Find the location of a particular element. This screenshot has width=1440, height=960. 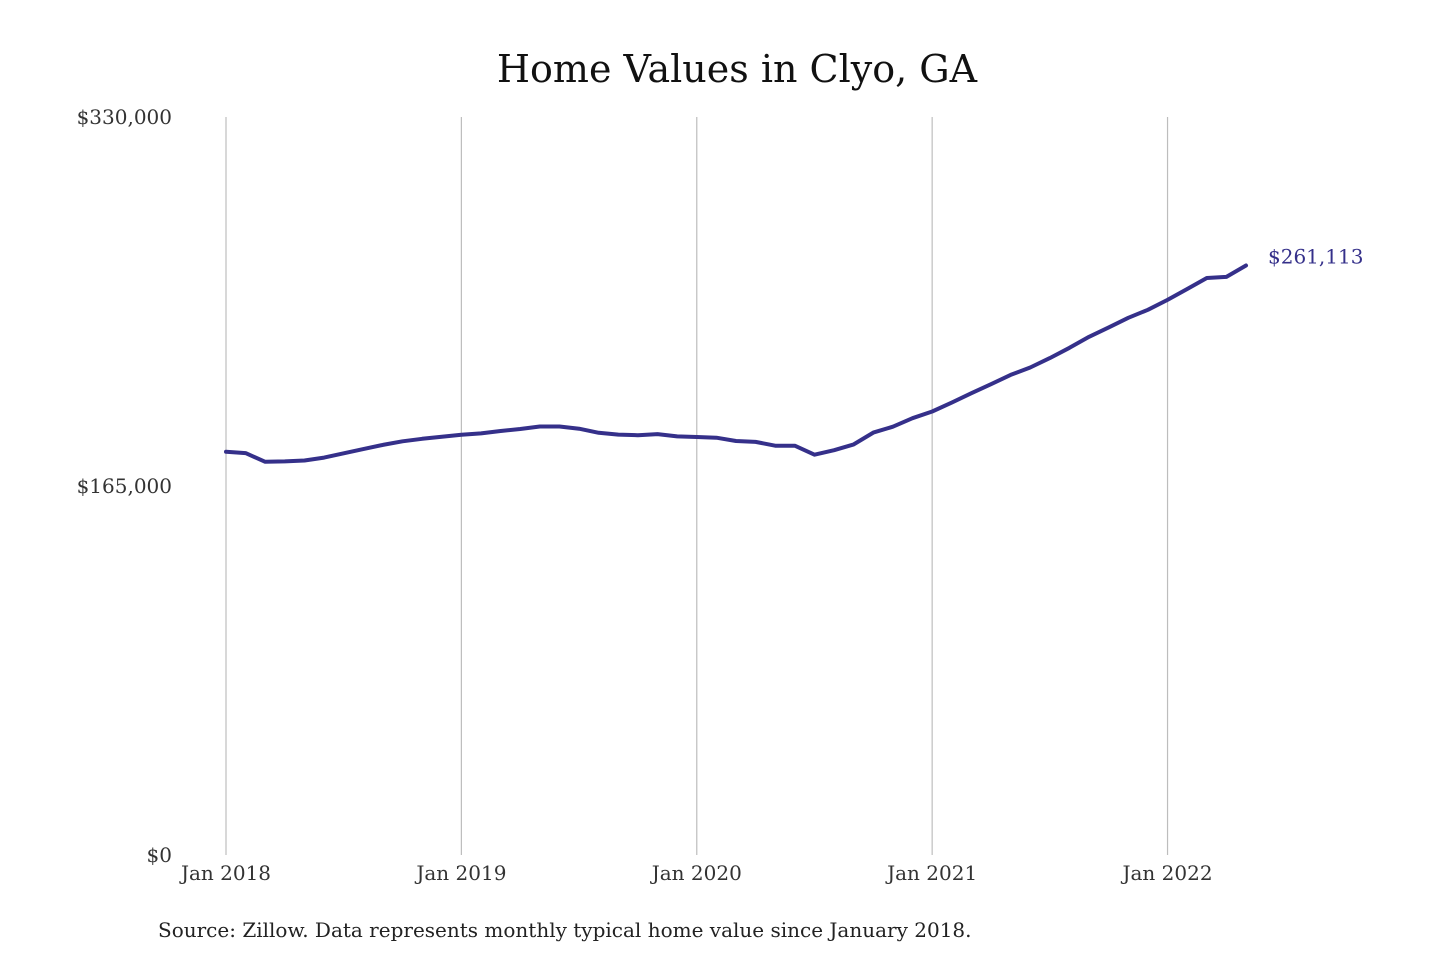

x-axis-tick-labels: Jan 2018 Jan 2019 Jan 2020 Jan 2021 Jan 2022 is located at coordinates (696, 873).